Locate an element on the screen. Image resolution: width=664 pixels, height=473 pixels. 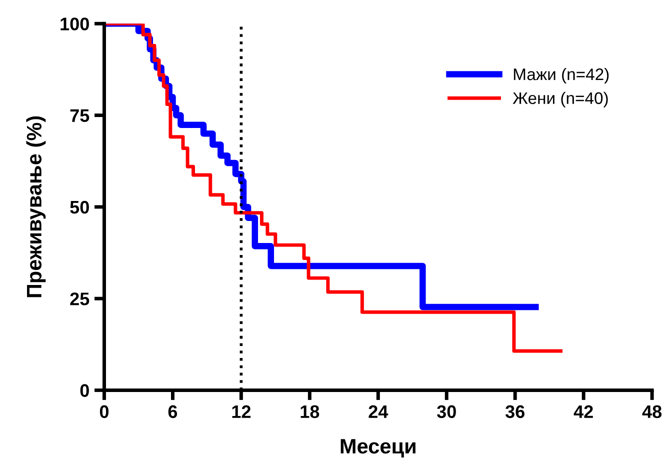
y-tick-label: 25 is located at coordinates (80, 299).